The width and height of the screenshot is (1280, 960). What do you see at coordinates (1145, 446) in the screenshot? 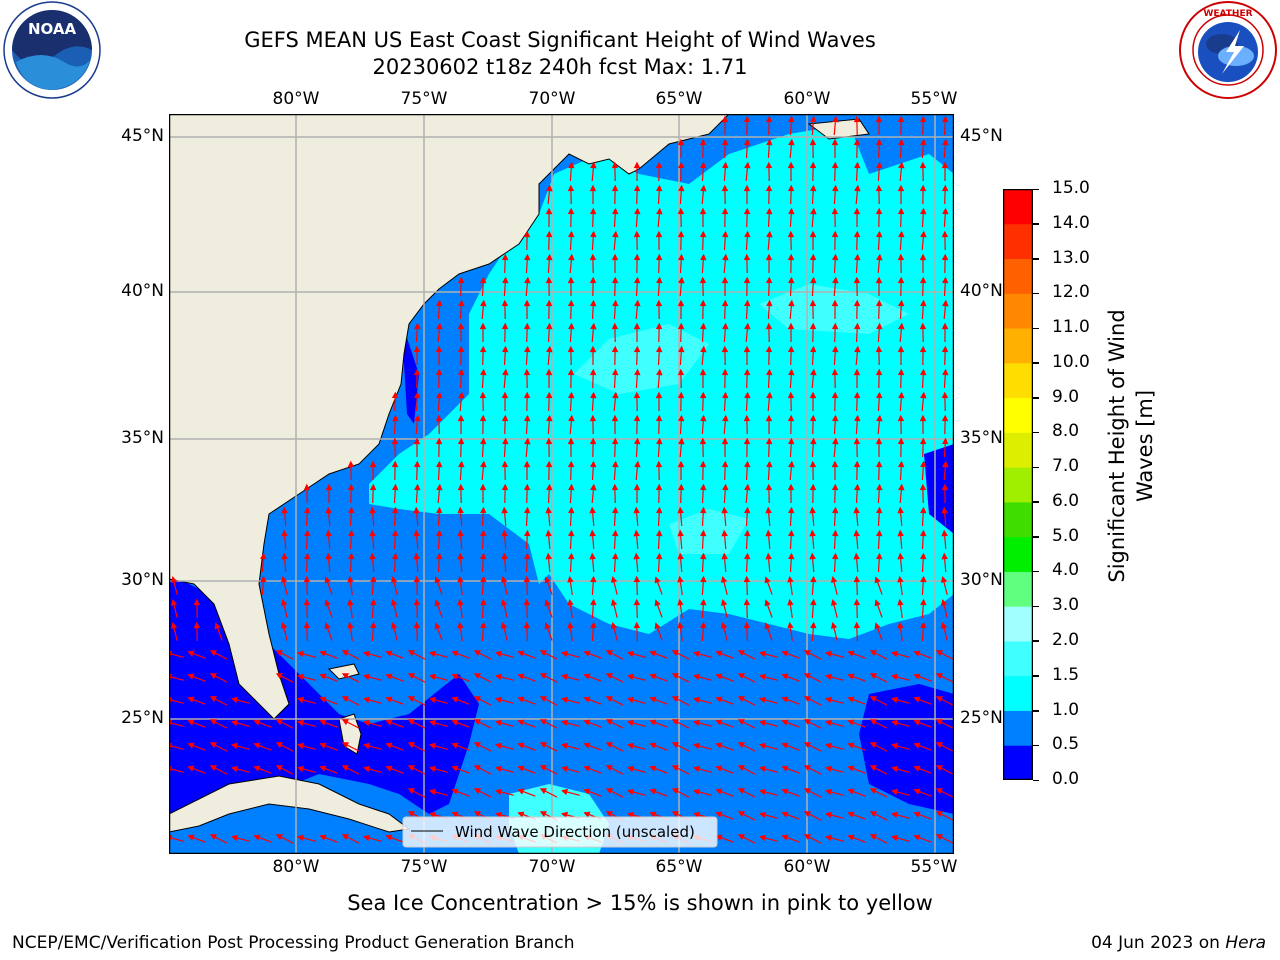
I see `colorbar-label-line2: Waves [m]` at bounding box center [1145, 446].